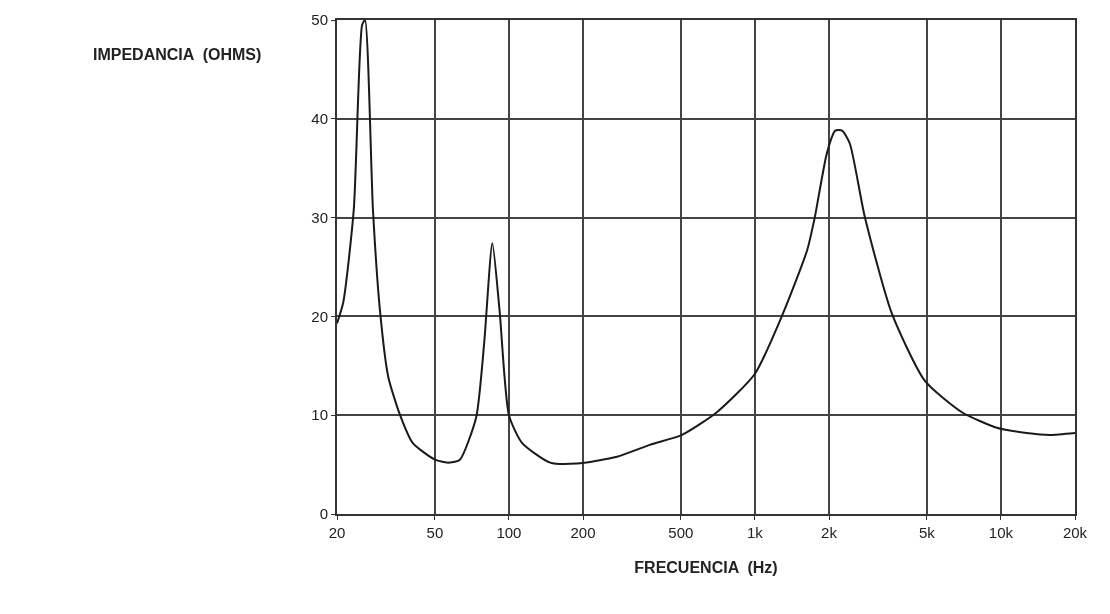 This screenshot has height=614, width=1110. I want to click on y-axis-title: IMPEDANCIA (OHMS), so click(177, 54).